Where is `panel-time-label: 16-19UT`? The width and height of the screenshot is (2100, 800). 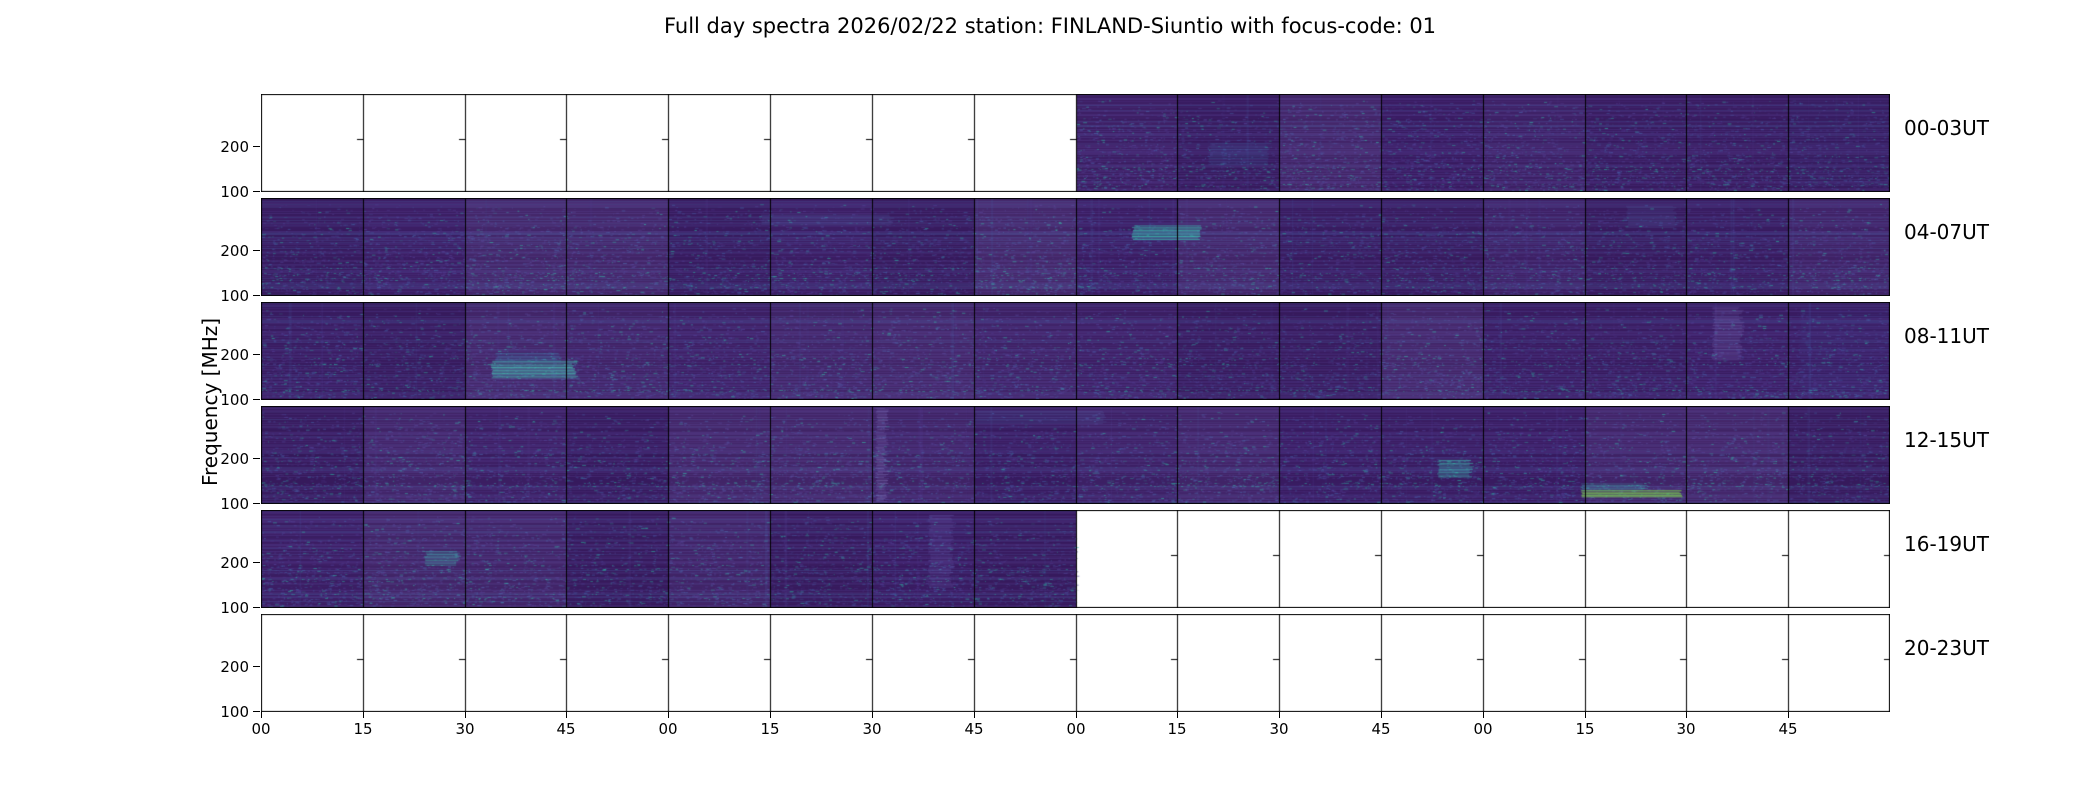 panel-time-label: 16-19UT is located at coordinates (1946, 544).